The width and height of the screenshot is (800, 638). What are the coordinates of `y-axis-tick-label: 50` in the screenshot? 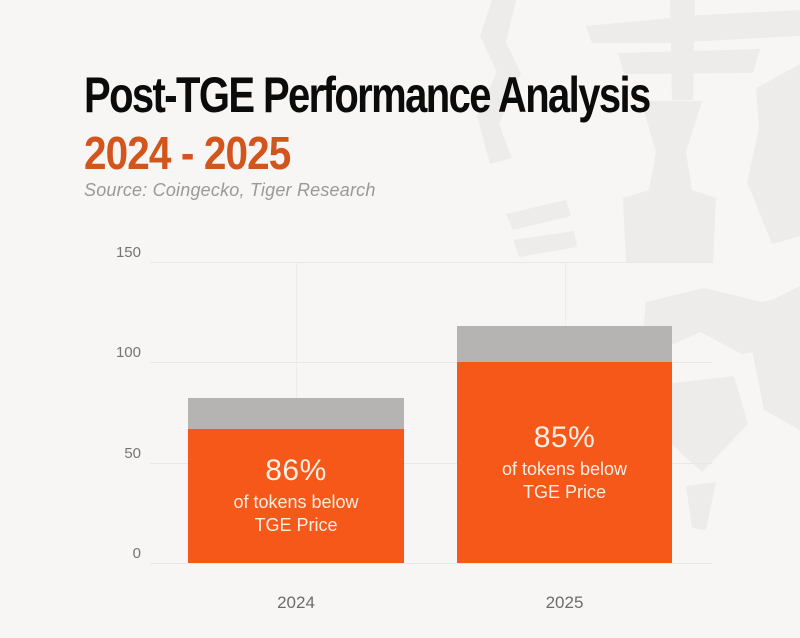 It's located at (132, 453).